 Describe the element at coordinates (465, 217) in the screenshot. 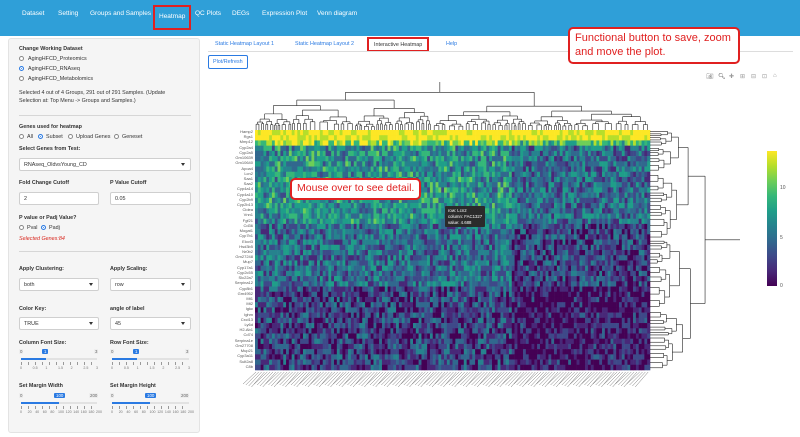

I see `hover-tooltip: row: Lcn2 column: FAC1327 value: 4.688` at that location.